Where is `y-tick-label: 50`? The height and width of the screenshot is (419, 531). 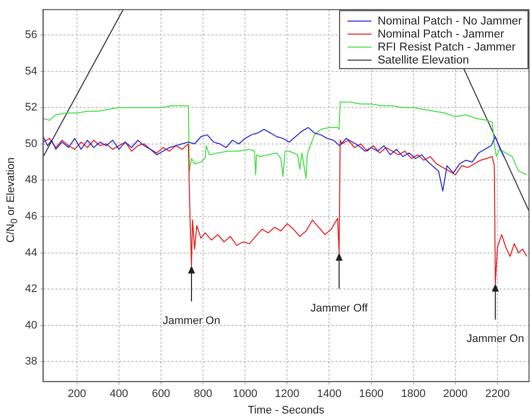 y-tick-label: 50 is located at coordinates (31, 144).